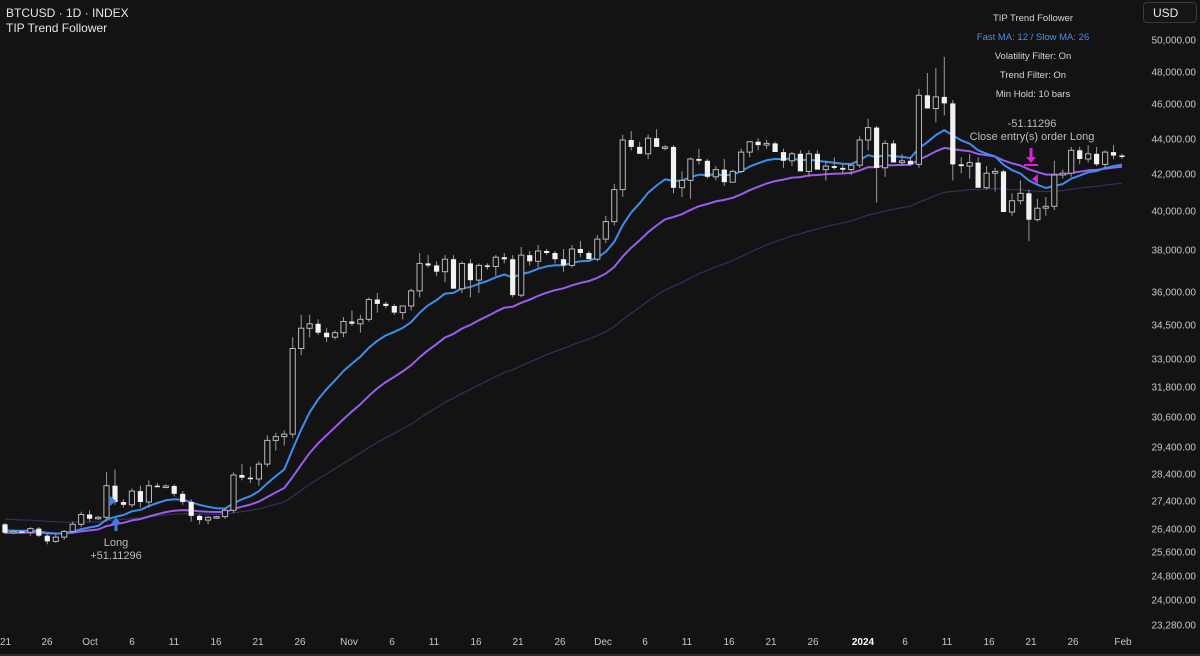 This screenshot has height=656, width=1200. I want to click on date-tick-label: 6, so click(392, 642).